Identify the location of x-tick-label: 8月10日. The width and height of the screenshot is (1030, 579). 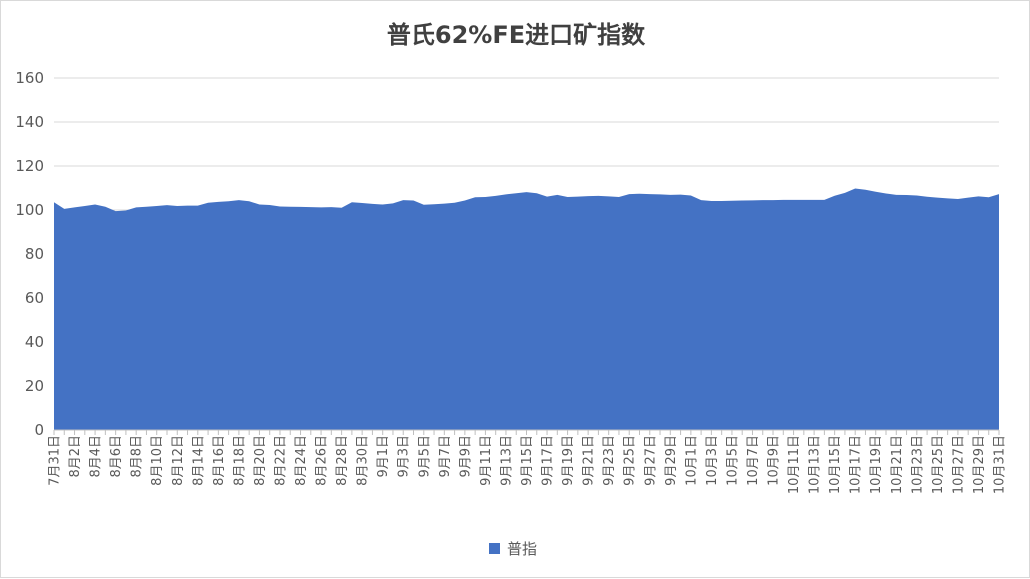
(157, 460).